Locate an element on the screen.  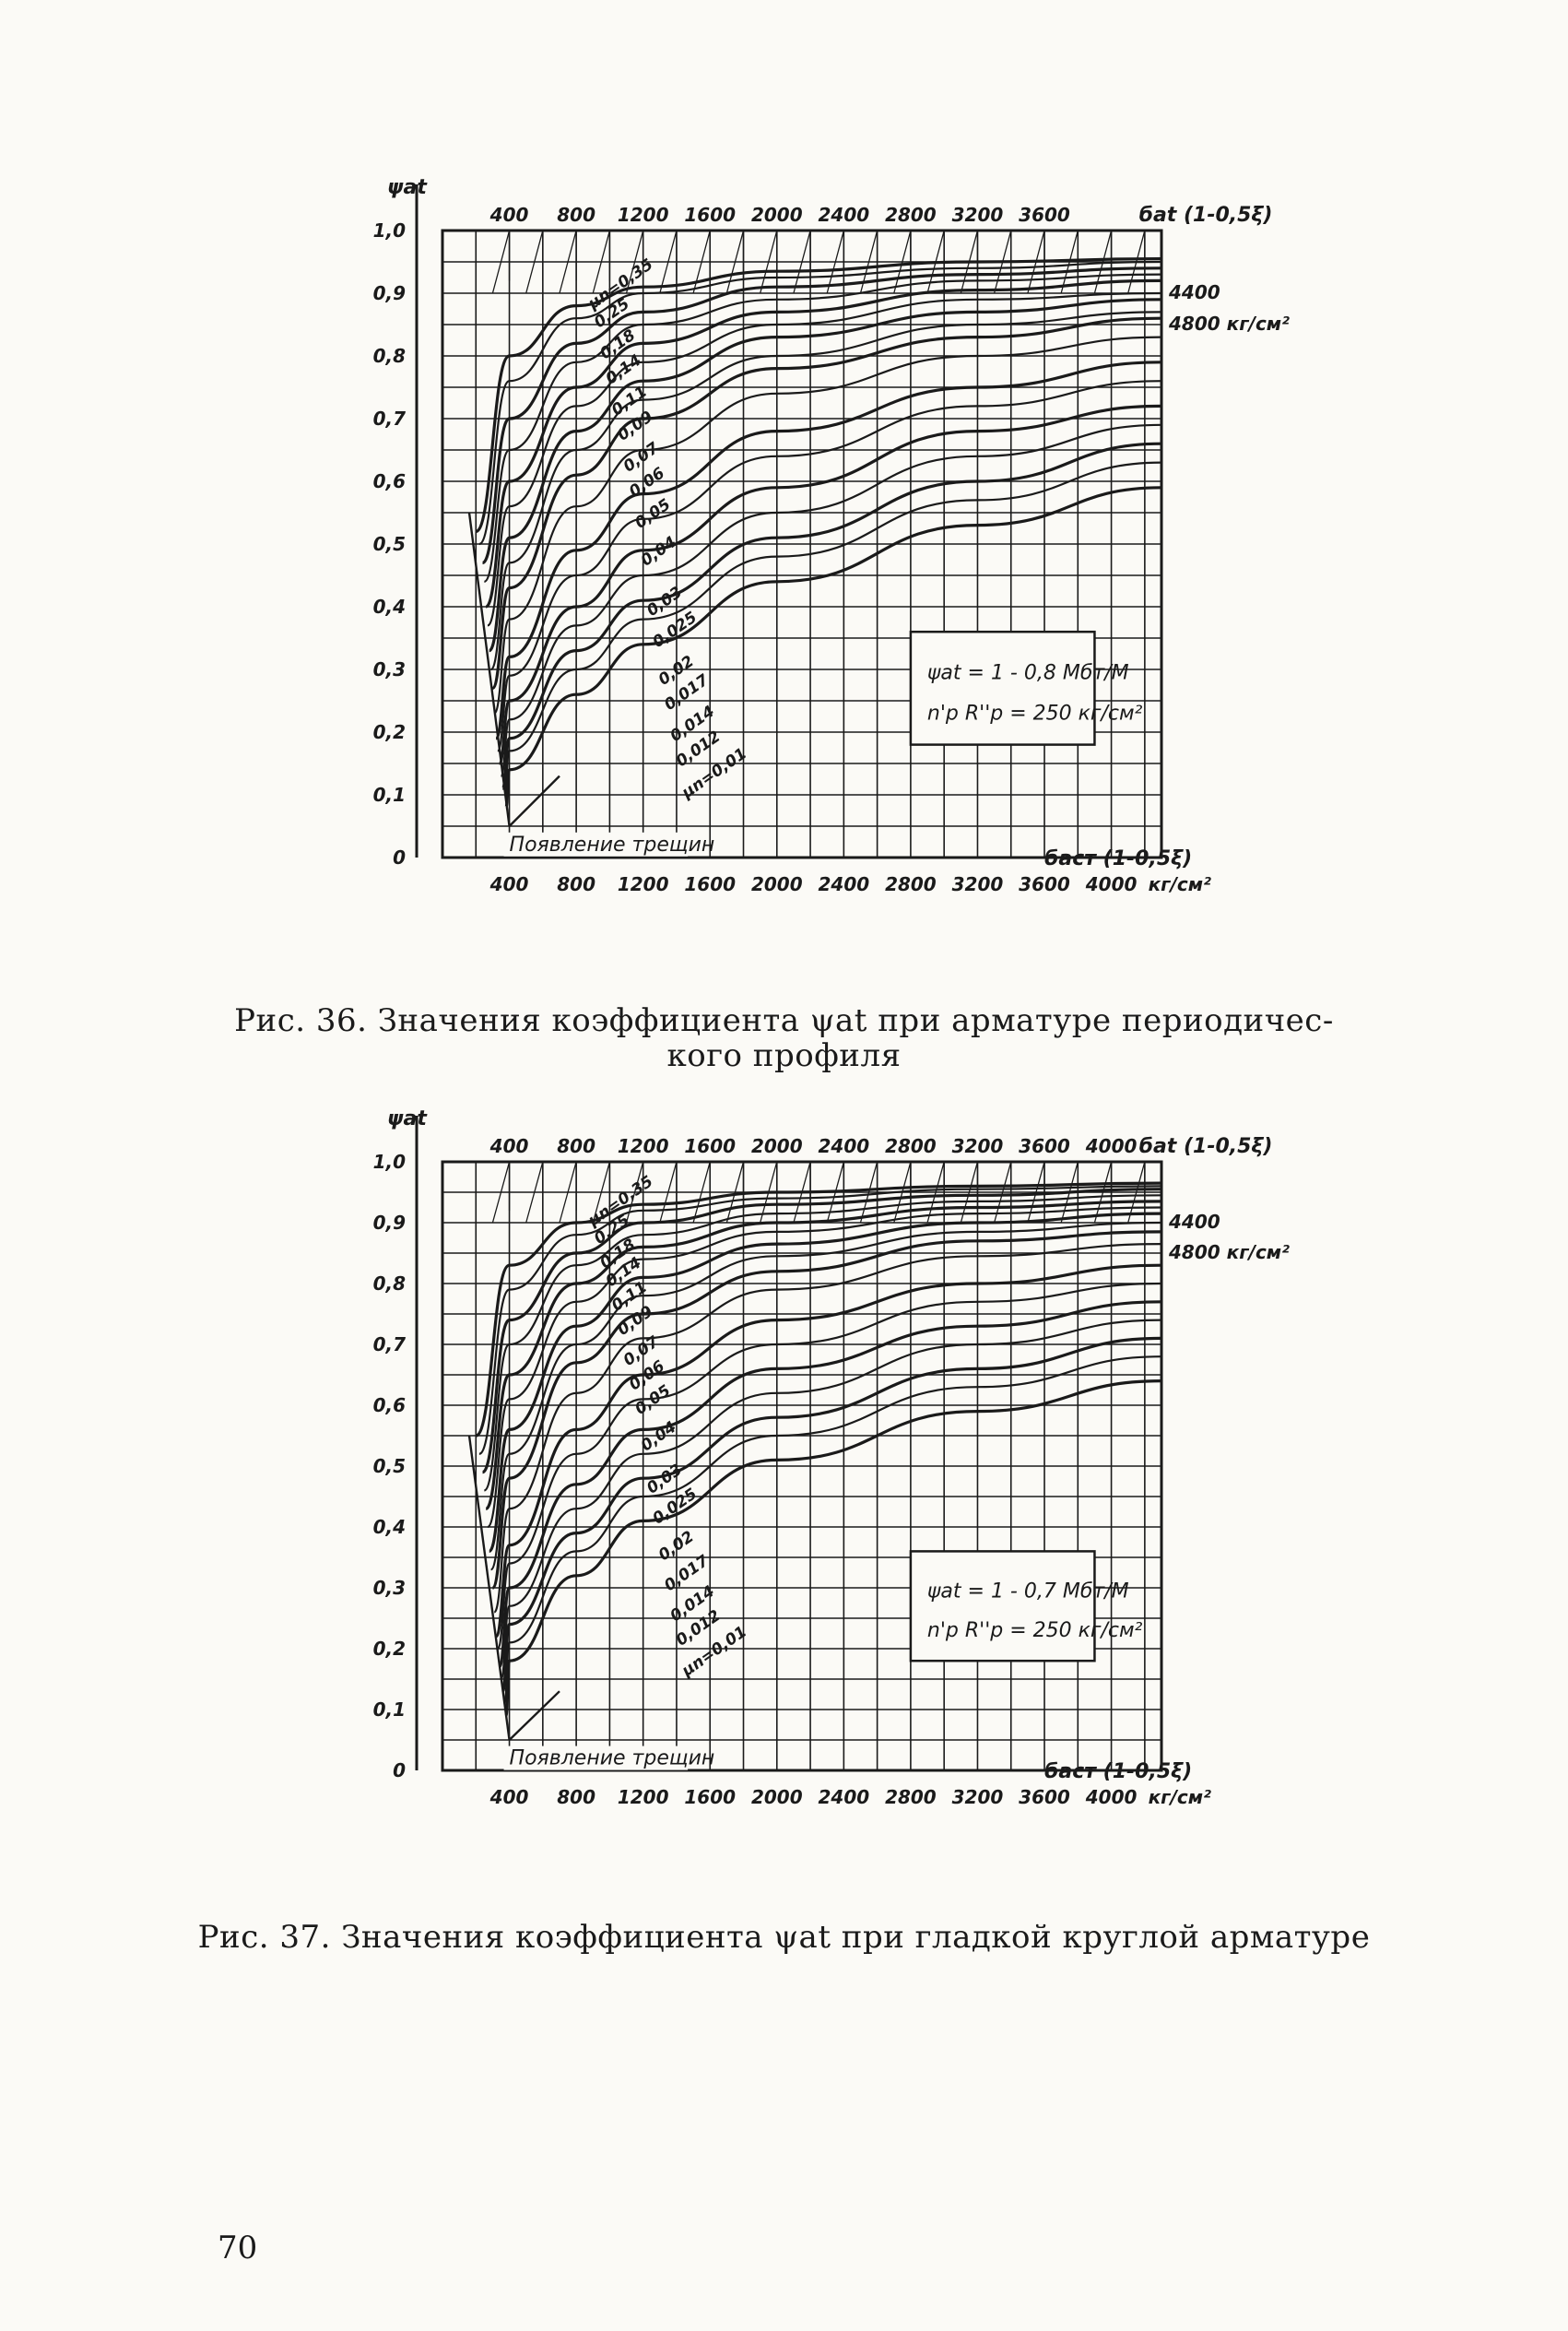
y-tick-label: 0,7 is located at coordinates (390, 1344).